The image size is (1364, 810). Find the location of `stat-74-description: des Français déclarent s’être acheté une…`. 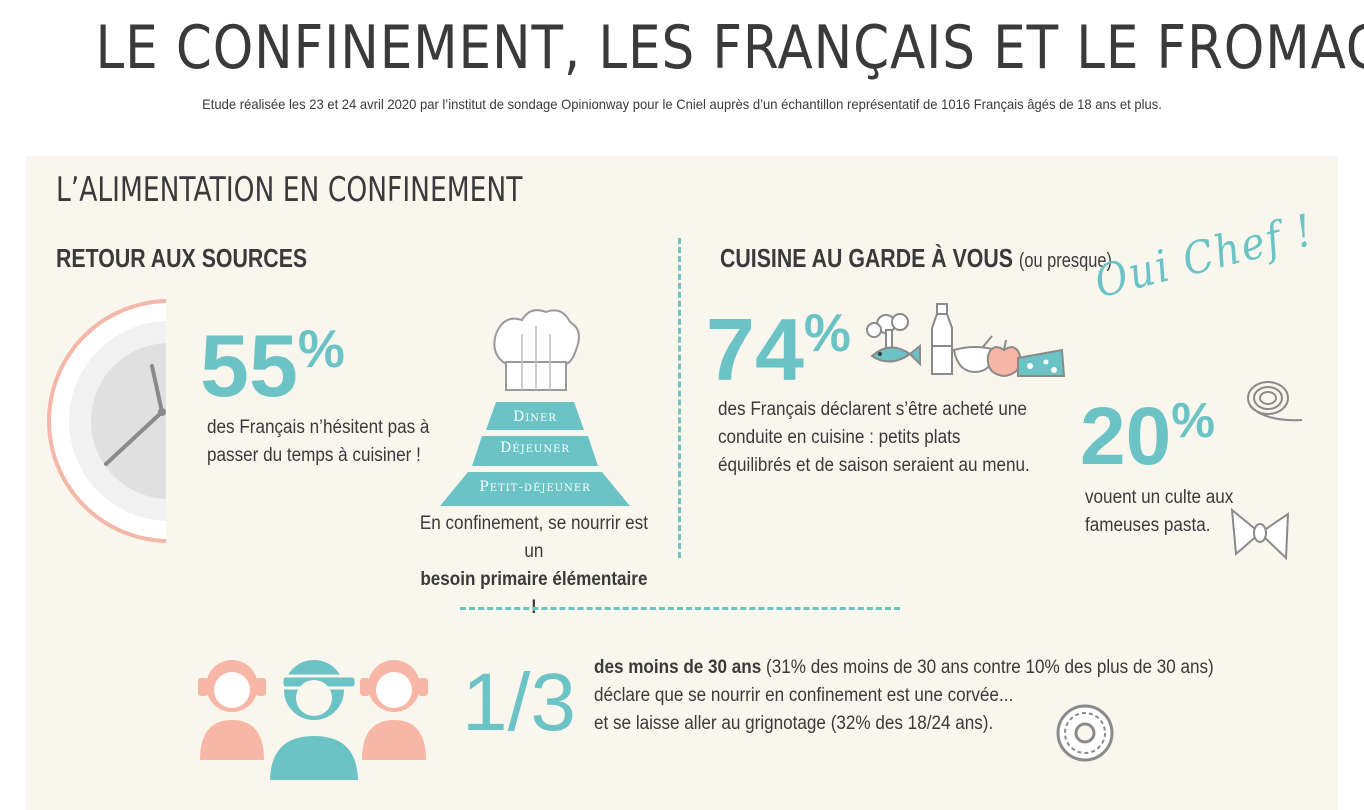

stat-74-description: des Français déclarent s’être acheté une… is located at coordinates (874, 437).